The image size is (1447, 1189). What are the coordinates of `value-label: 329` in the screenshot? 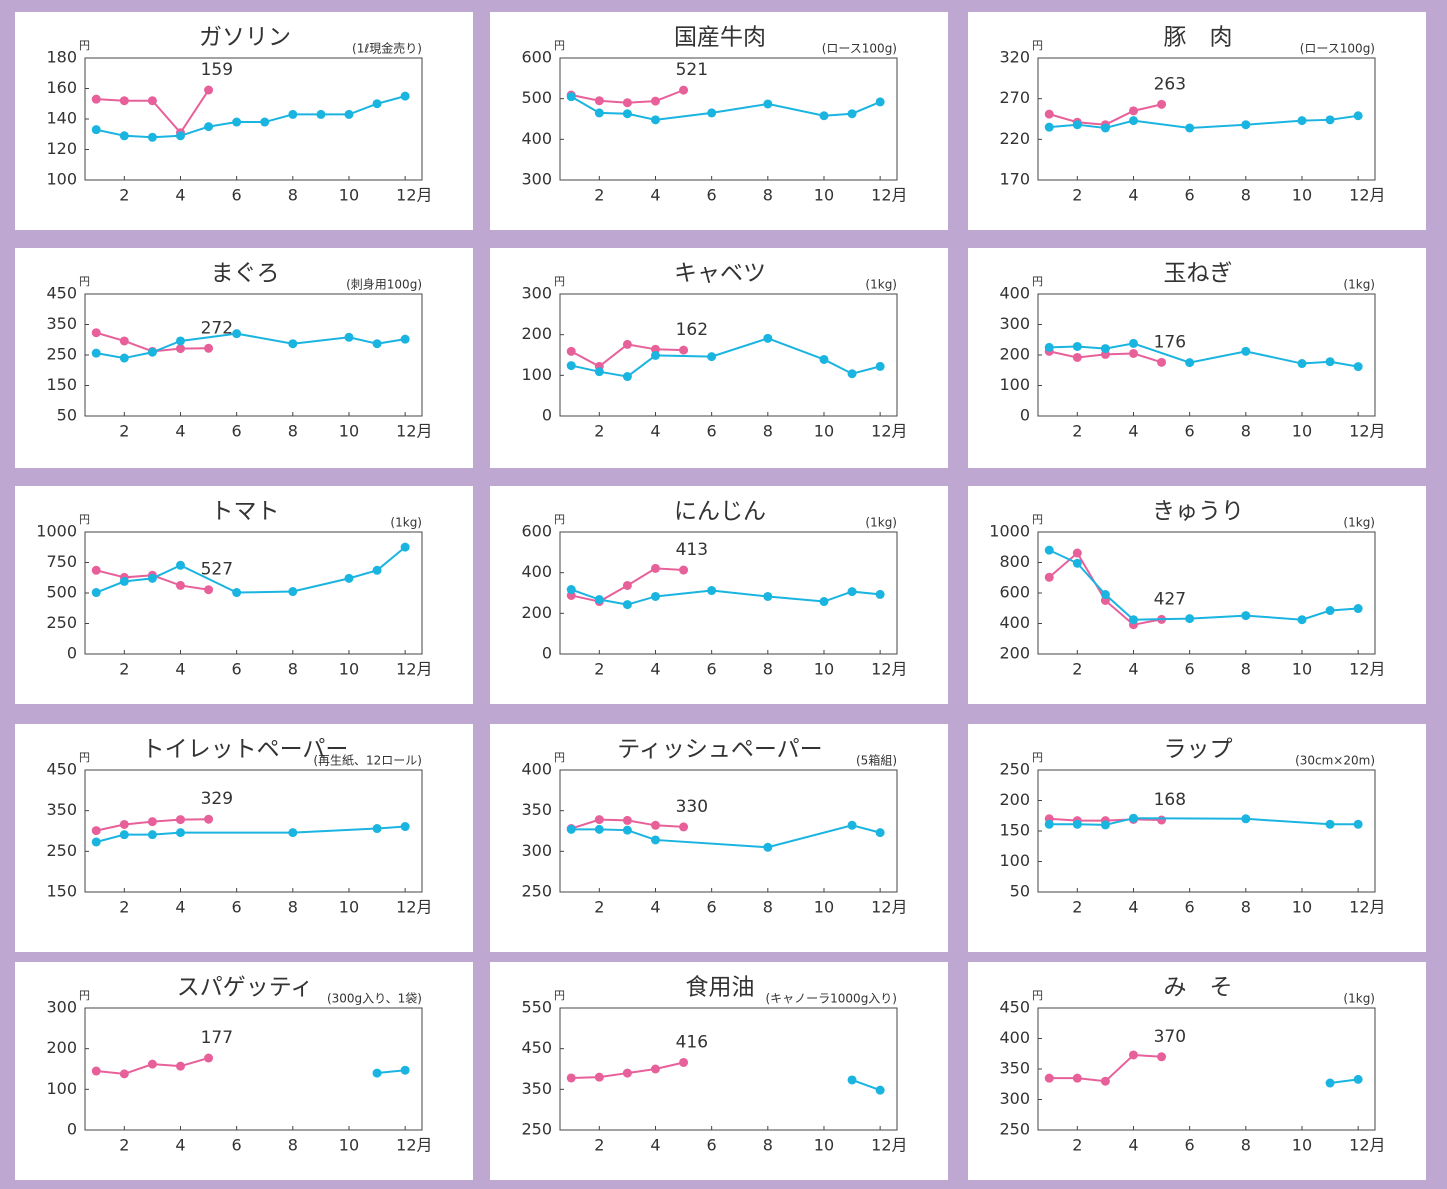 It's located at (217, 799).